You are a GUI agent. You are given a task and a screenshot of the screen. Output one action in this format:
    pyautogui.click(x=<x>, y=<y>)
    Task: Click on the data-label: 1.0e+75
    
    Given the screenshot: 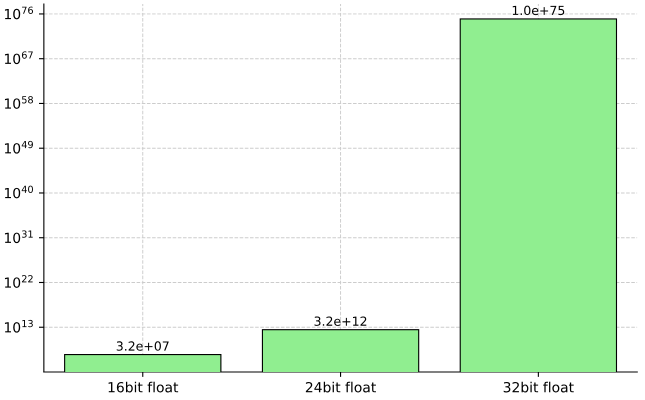 What is the action you would take?
    pyautogui.click(x=538, y=11)
    